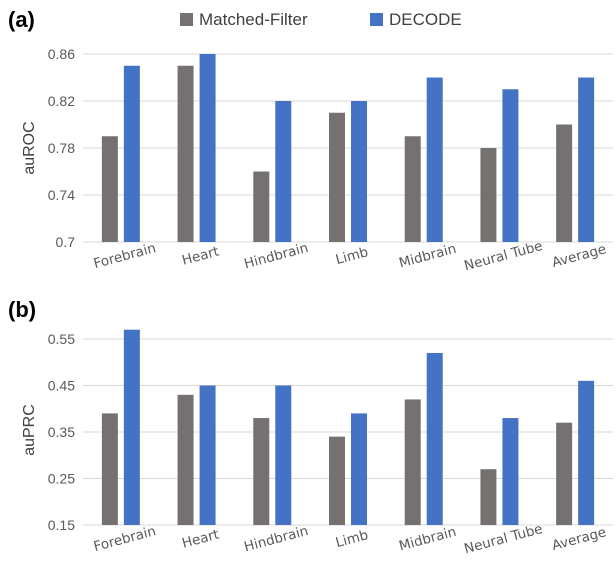 The width and height of the screenshot is (616, 575). Describe the element at coordinates (427, 539) in the screenshot. I see `panel-b-category-label: Midbrain` at that location.